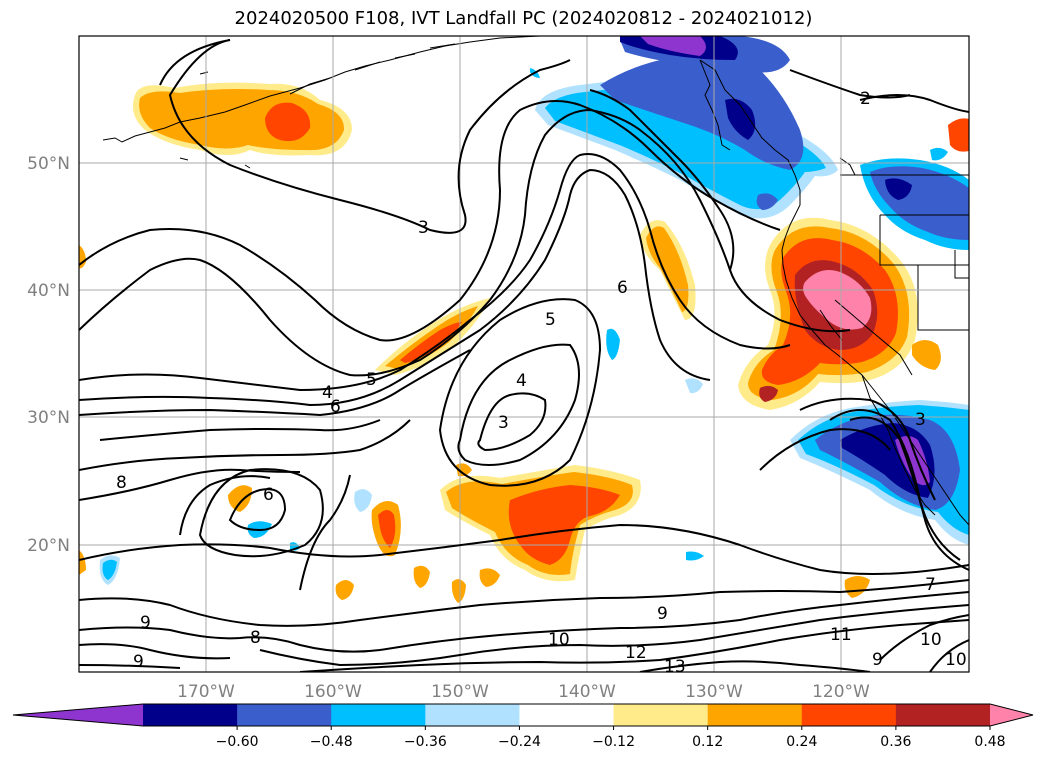 This screenshot has height=765, width=1047. Describe the element at coordinates (48, 355) in the screenshot. I see `latitude-axis: 50°N 40°N 30°N 20°N` at that location.